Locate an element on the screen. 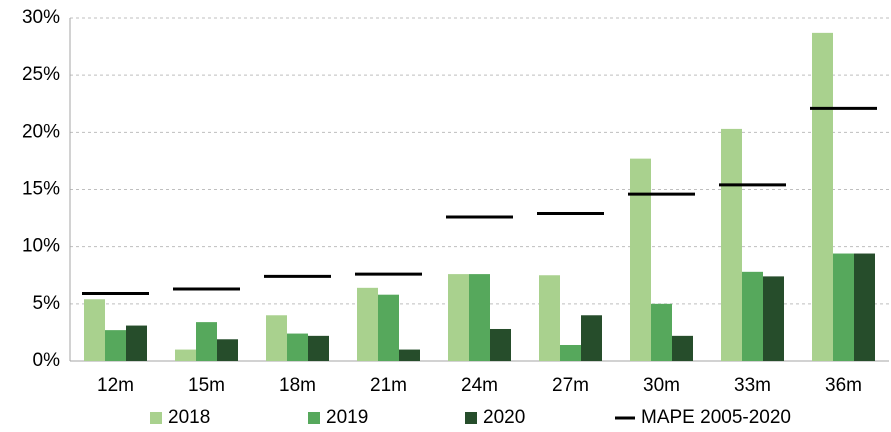 This screenshot has height=432, width=891. x-tick-label: 36m is located at coordinates (843, 385).